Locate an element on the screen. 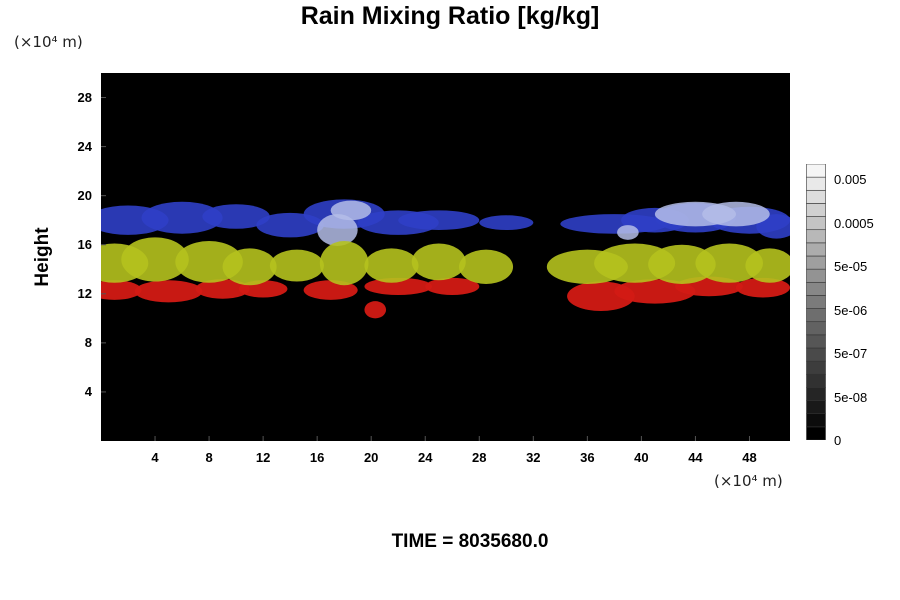 This screenshot has height=600, width=900. chart-title: Rain Mixing Ratio [kg/kg] is located at coordinates (450, 16).